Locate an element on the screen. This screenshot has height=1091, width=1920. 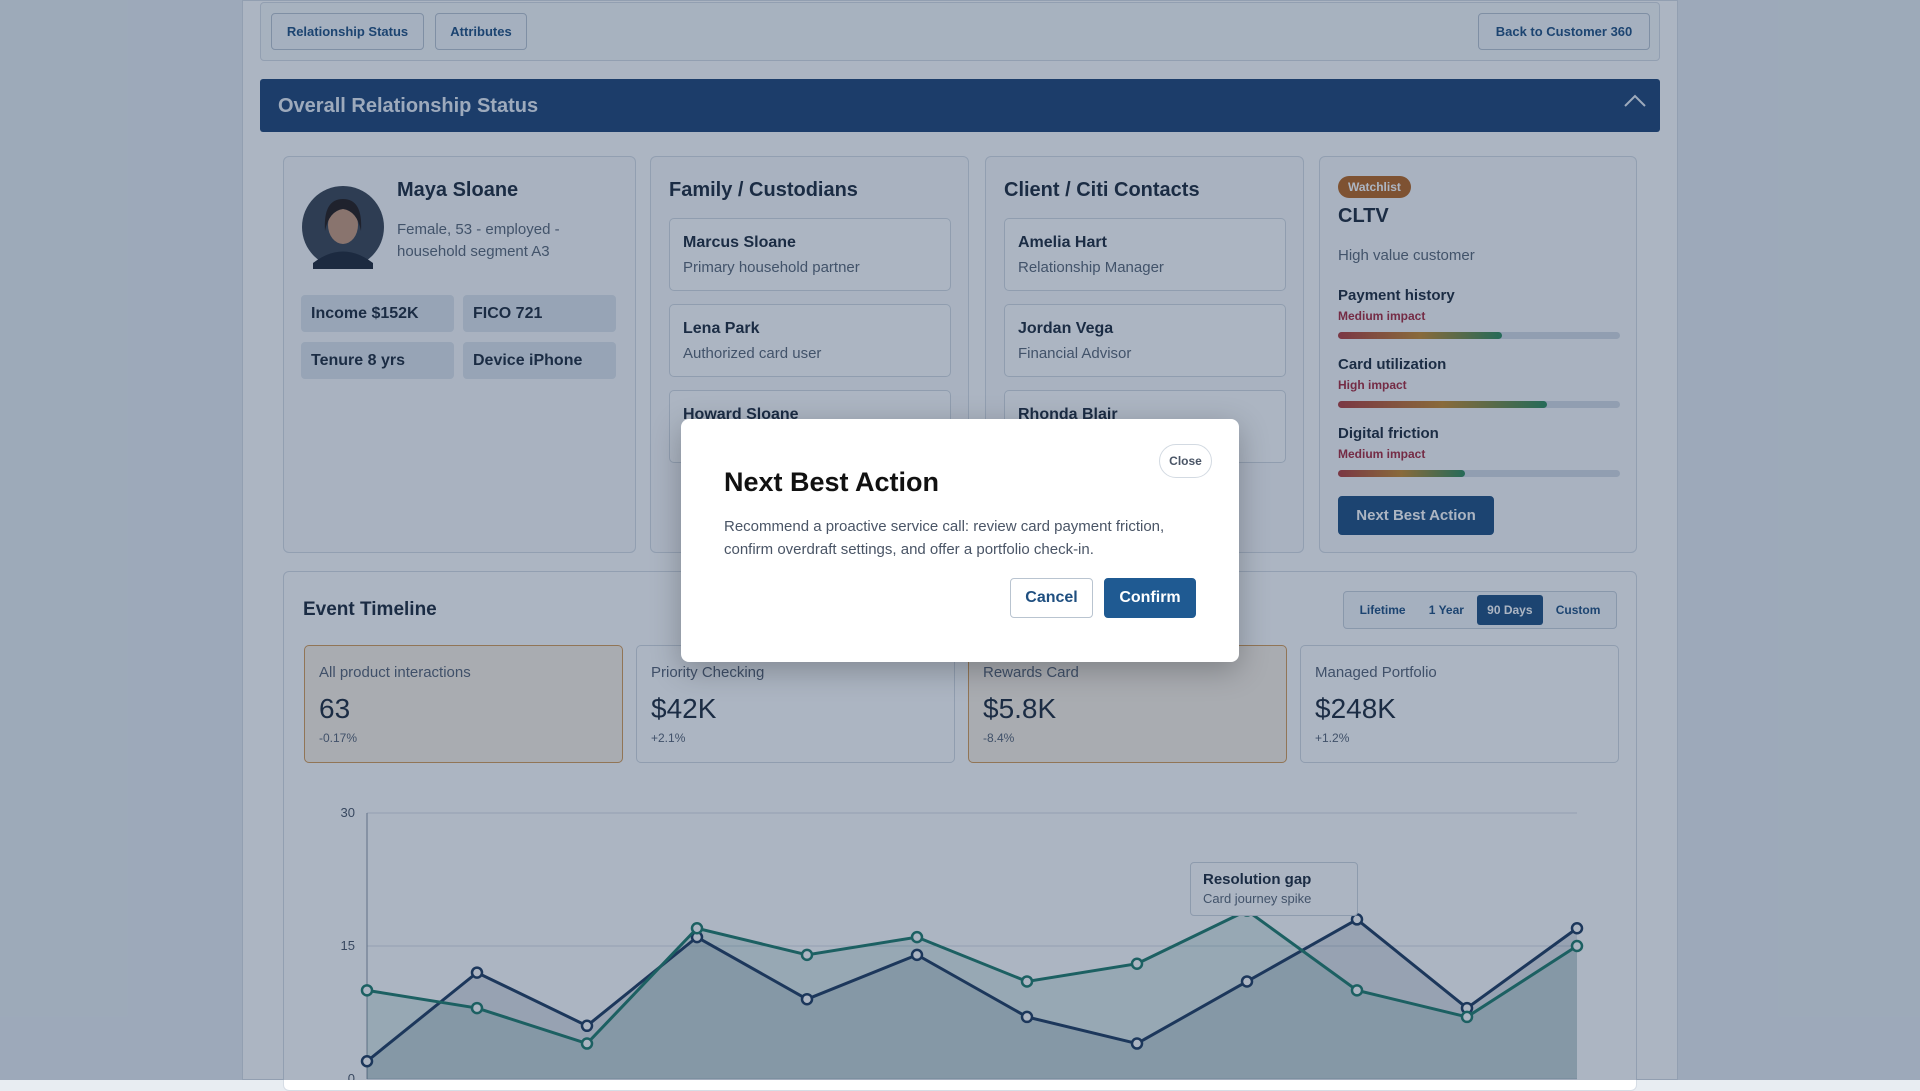
member-name: Rhonda Blair is located at coordinates (1068, 414).